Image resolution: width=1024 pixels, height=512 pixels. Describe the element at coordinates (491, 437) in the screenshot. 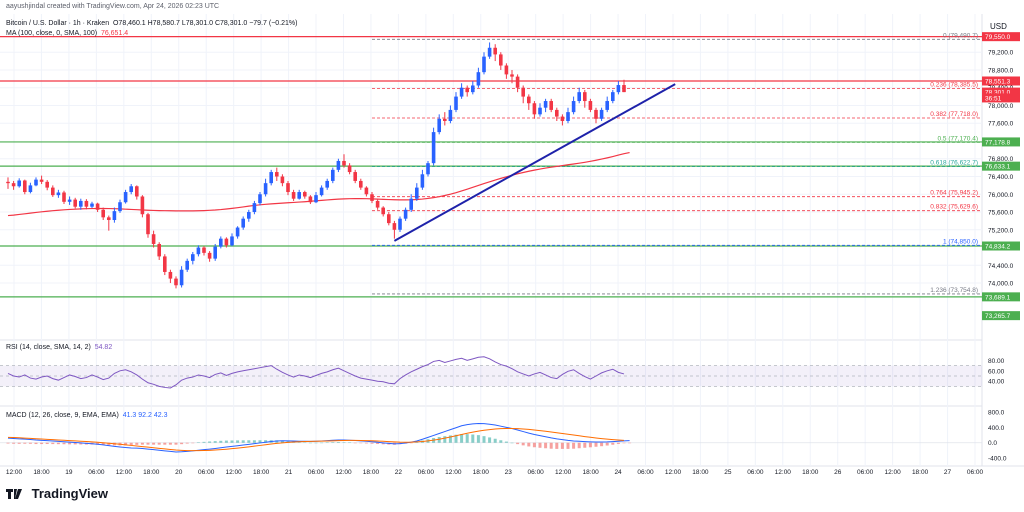

I see `macd-panel` at that location.